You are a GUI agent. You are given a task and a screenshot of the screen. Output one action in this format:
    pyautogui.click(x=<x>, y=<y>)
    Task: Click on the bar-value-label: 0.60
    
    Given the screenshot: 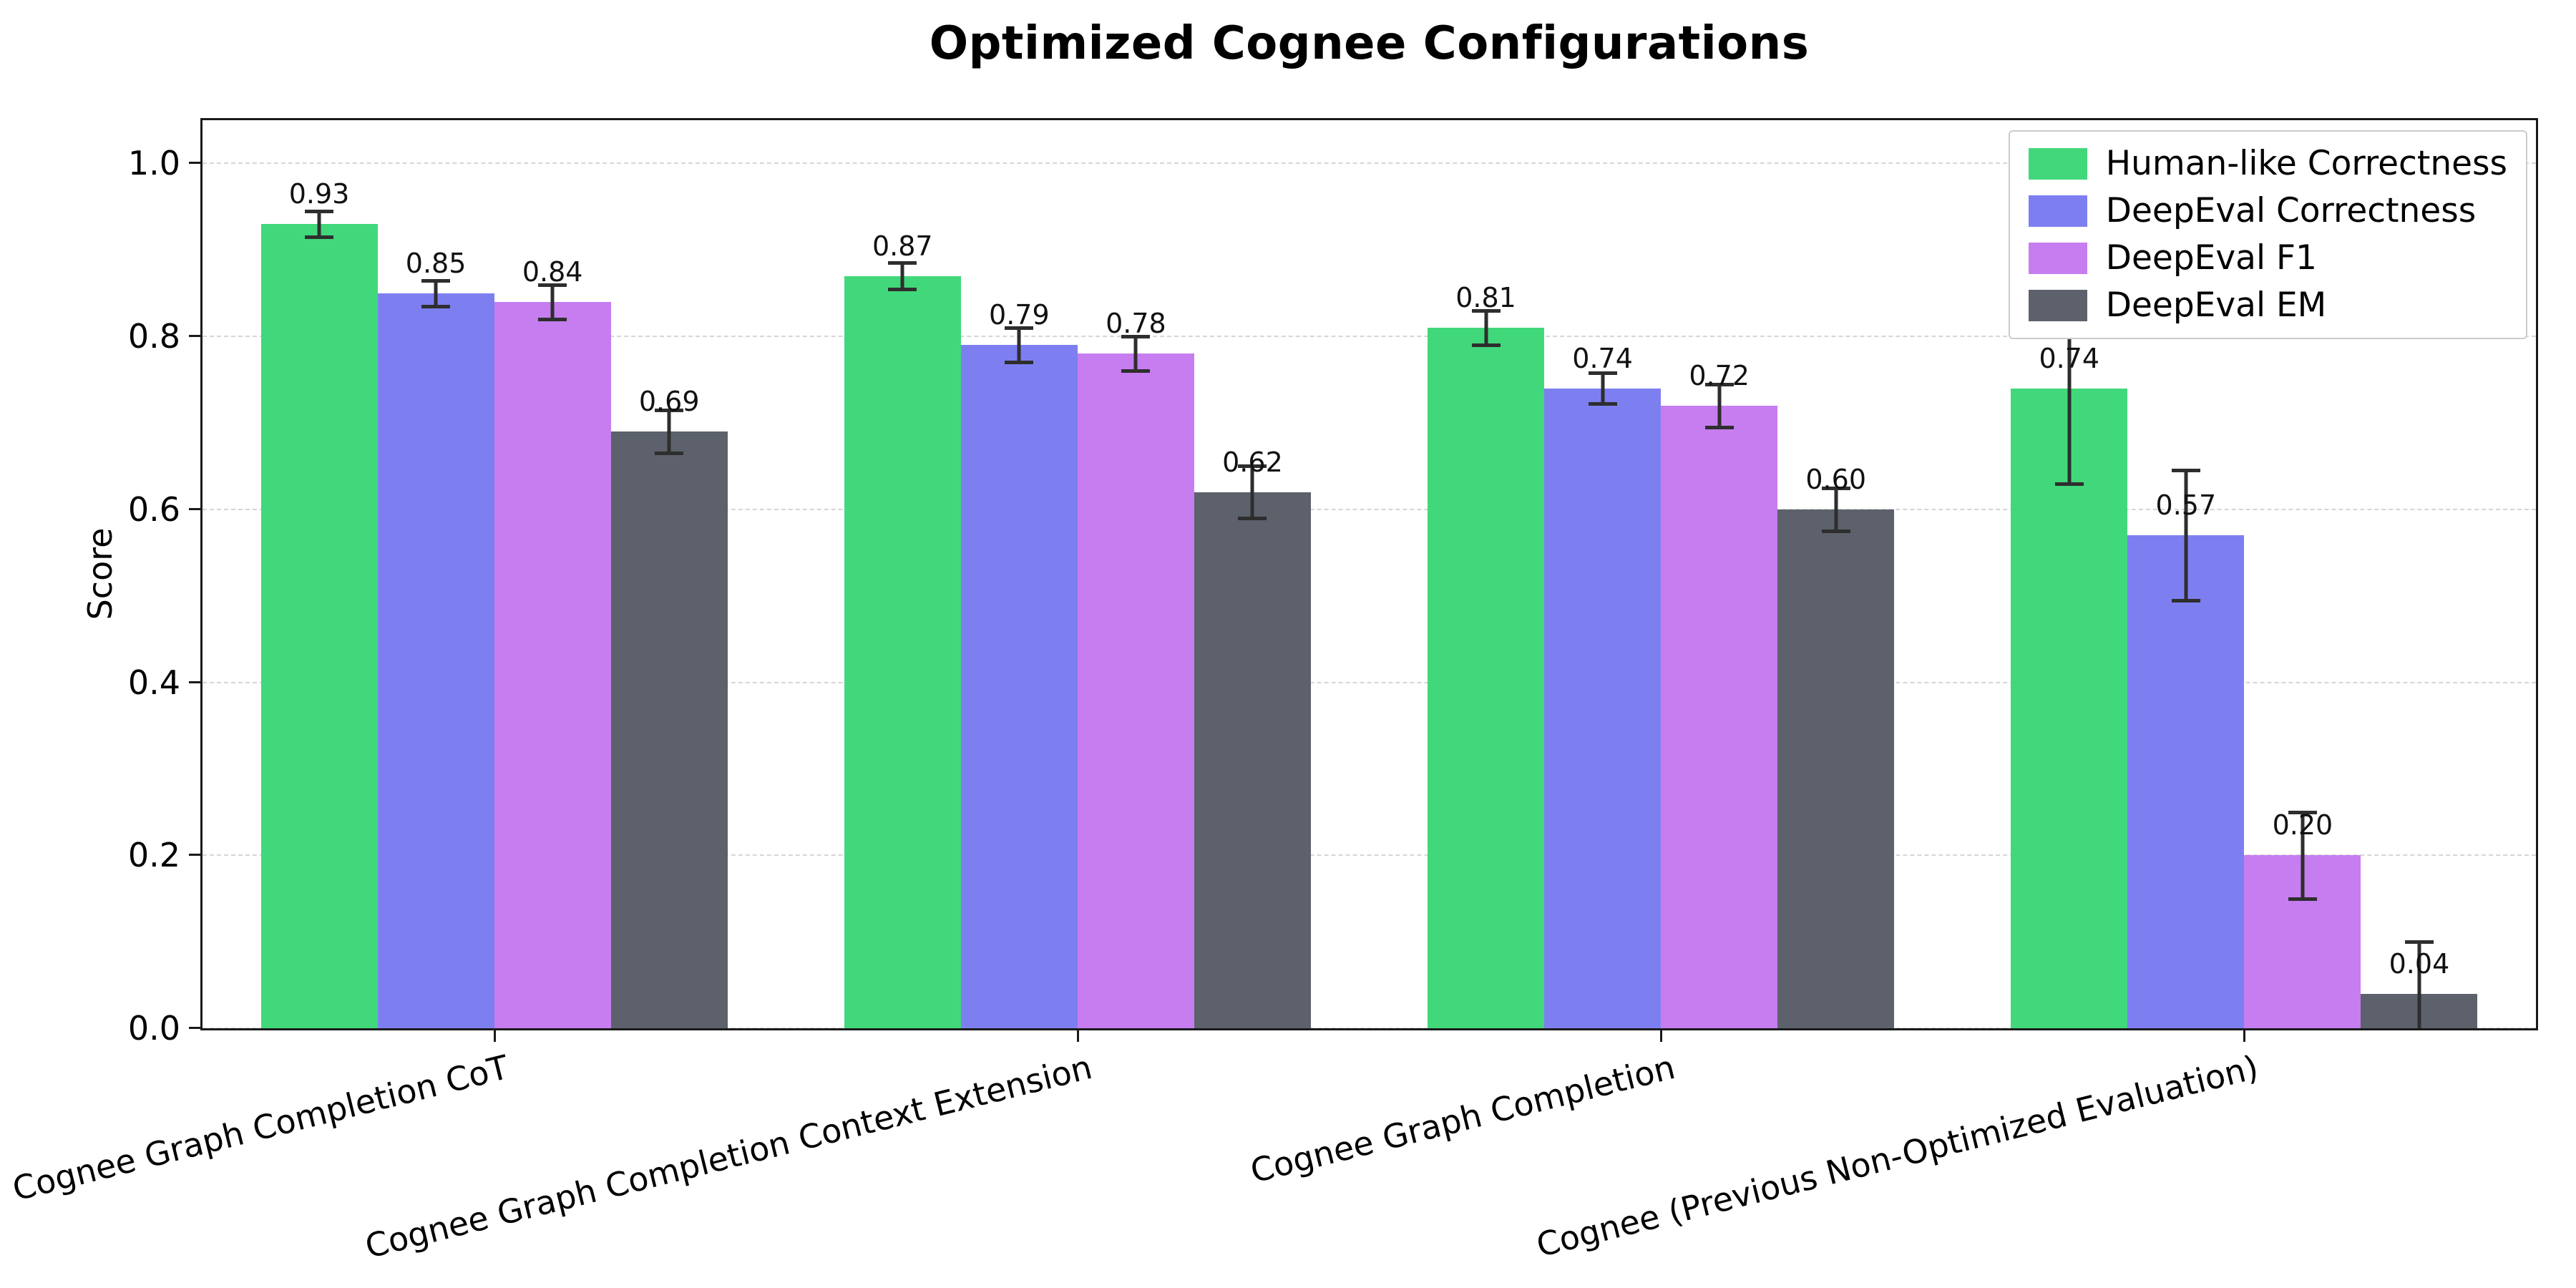 What is the action you would take?
    pyautogui.click(x=1835, y=480)
    